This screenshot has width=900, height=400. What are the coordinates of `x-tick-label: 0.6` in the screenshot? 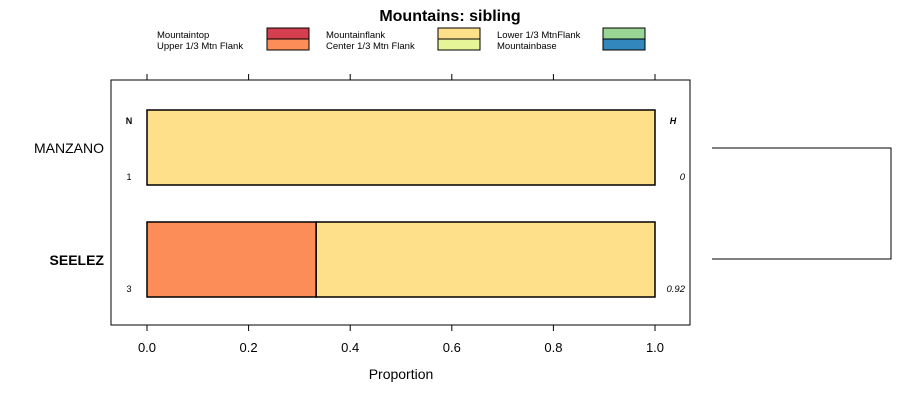 It's located at (452, 347).